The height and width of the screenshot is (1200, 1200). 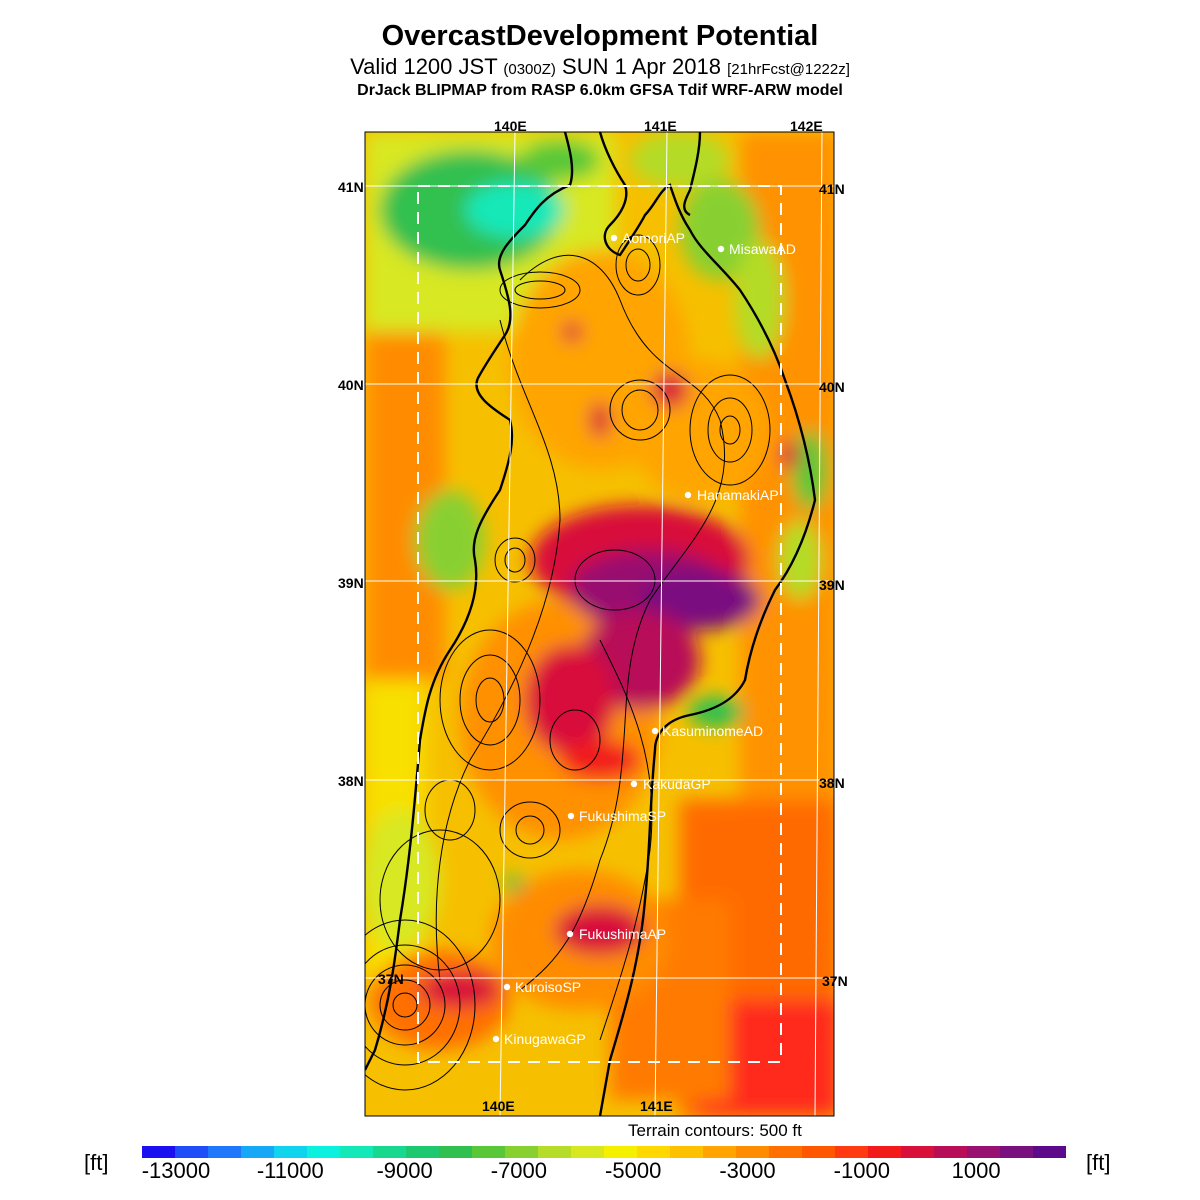 I want to click on lat-label-39n-right: 39N, so click(x=832, y=585).